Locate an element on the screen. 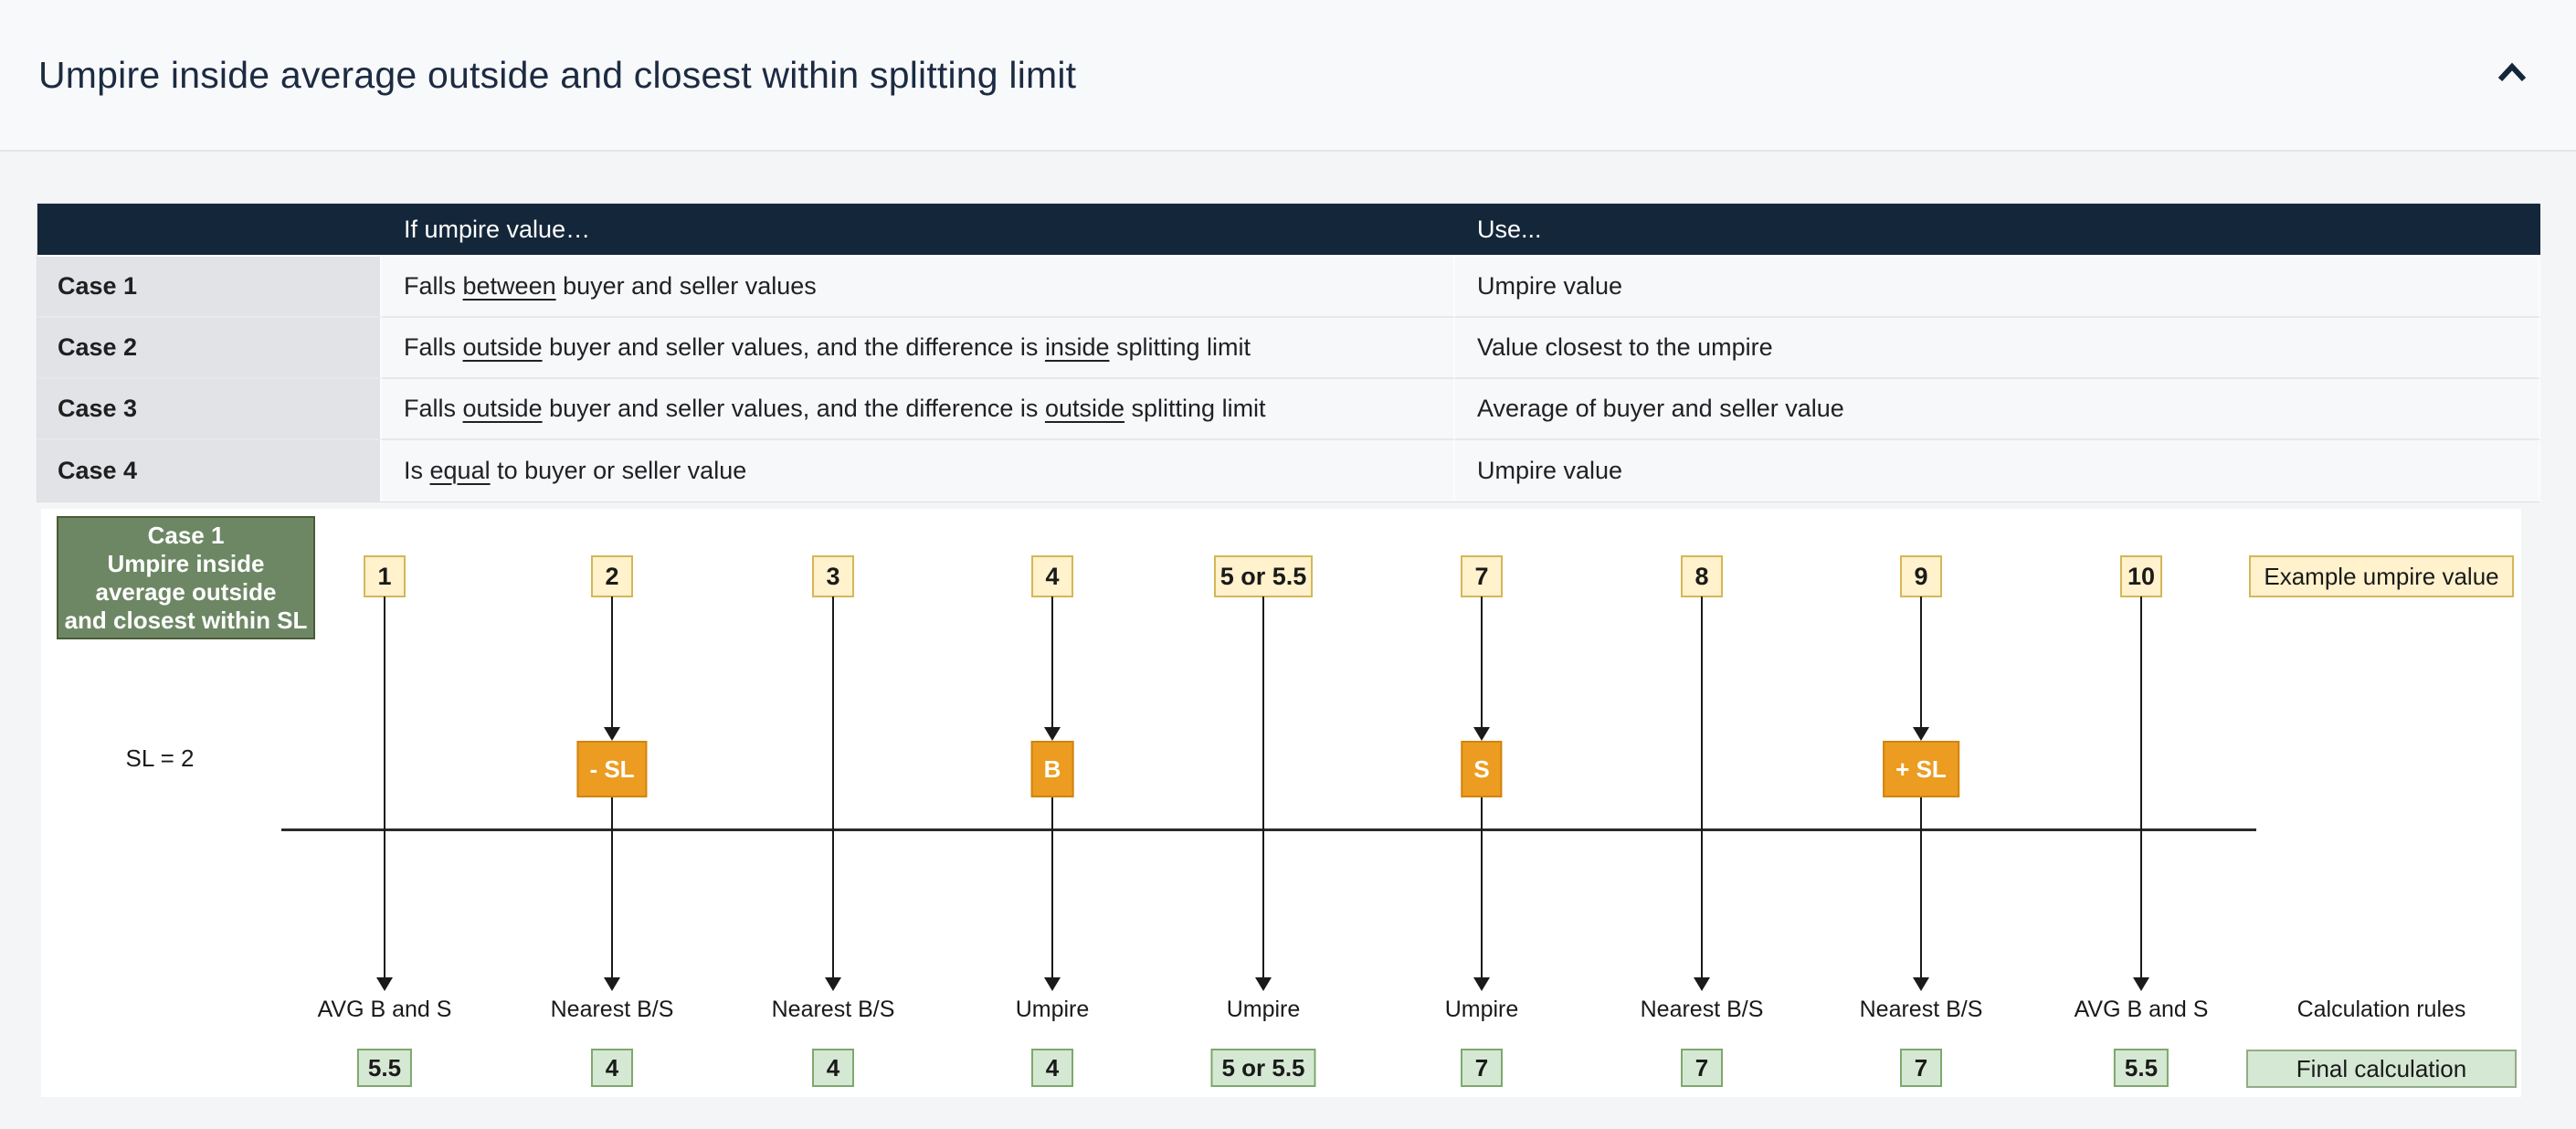  umpire-value-box: 10 is located at coordinates (2141, 576).